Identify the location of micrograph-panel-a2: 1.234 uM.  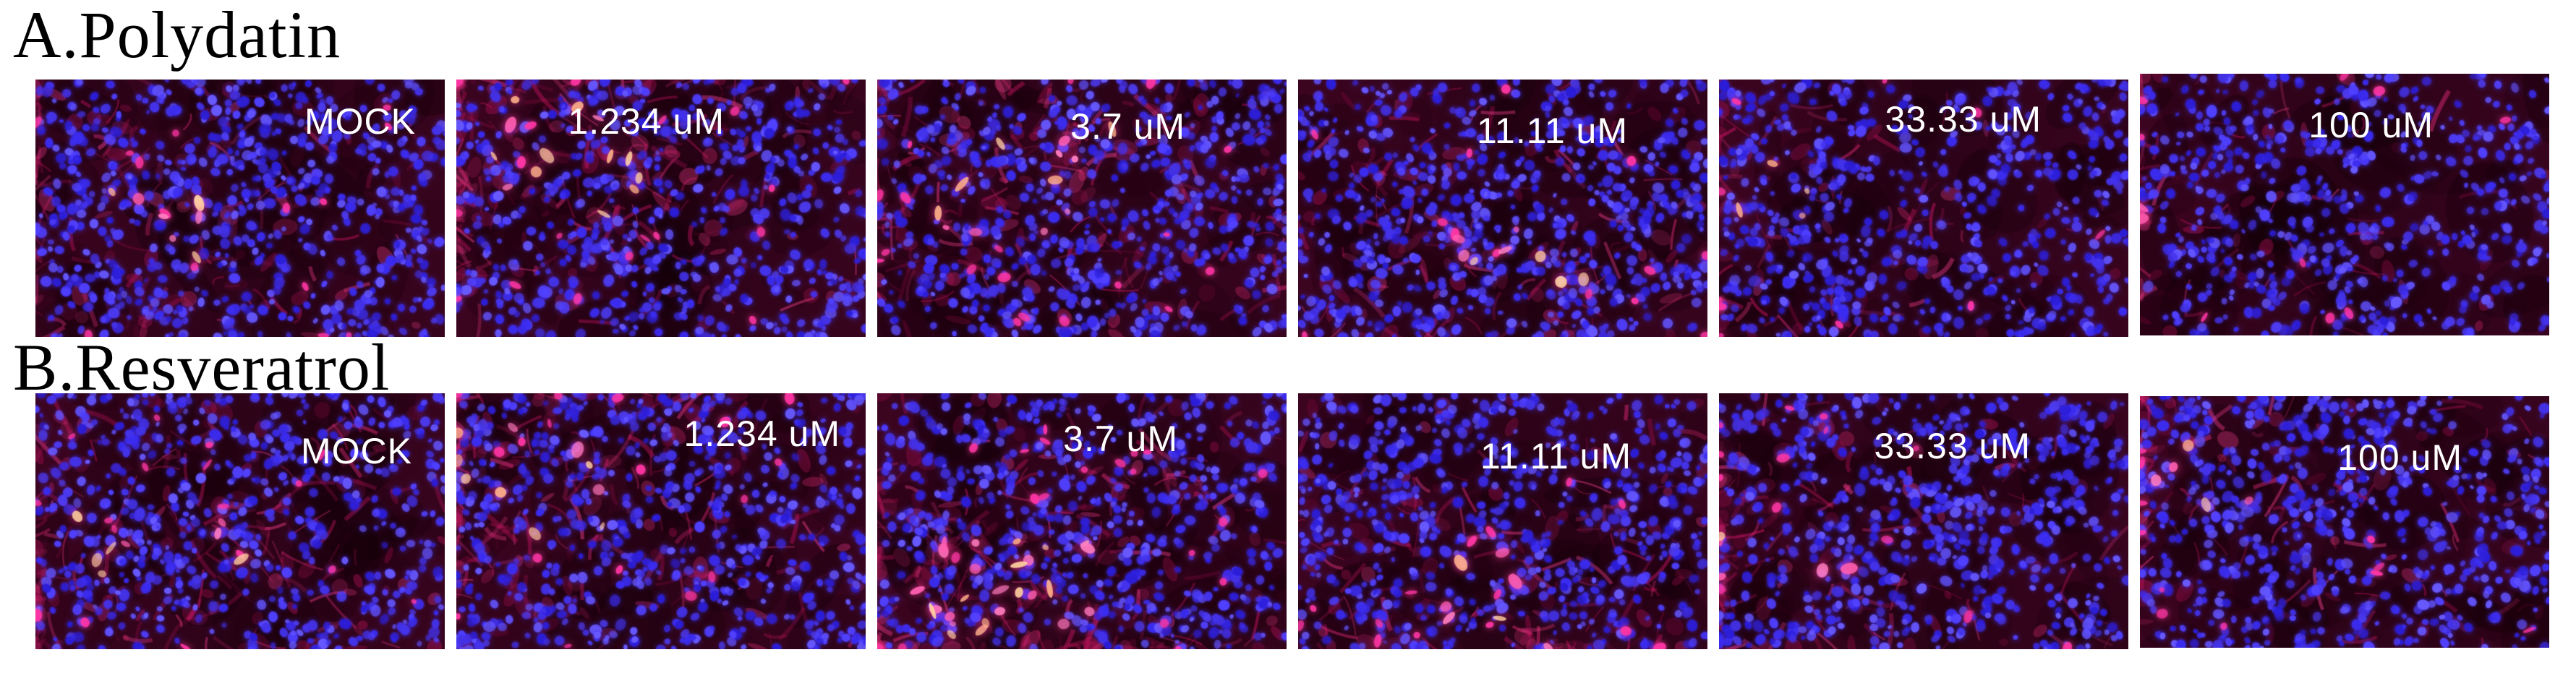
(661, 208).